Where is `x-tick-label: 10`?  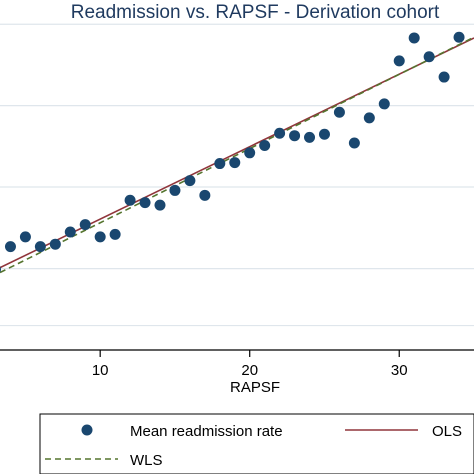 x-tick-label: 10 is located at coordinates (100, 370).